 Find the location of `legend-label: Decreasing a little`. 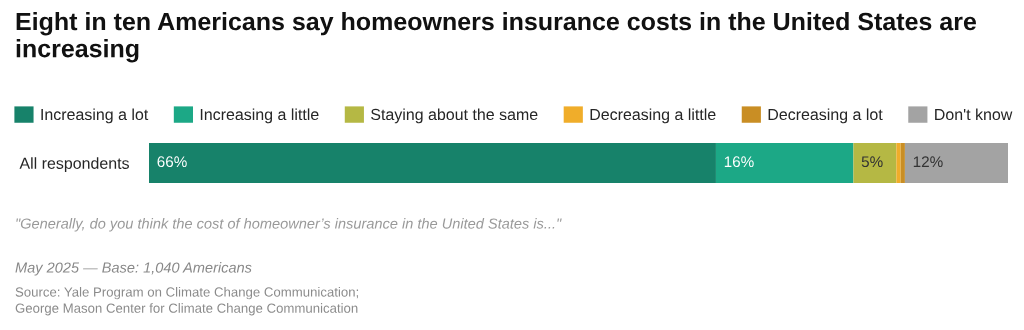

legend-label: Decreasing a little is located at coordinates (653, 116).